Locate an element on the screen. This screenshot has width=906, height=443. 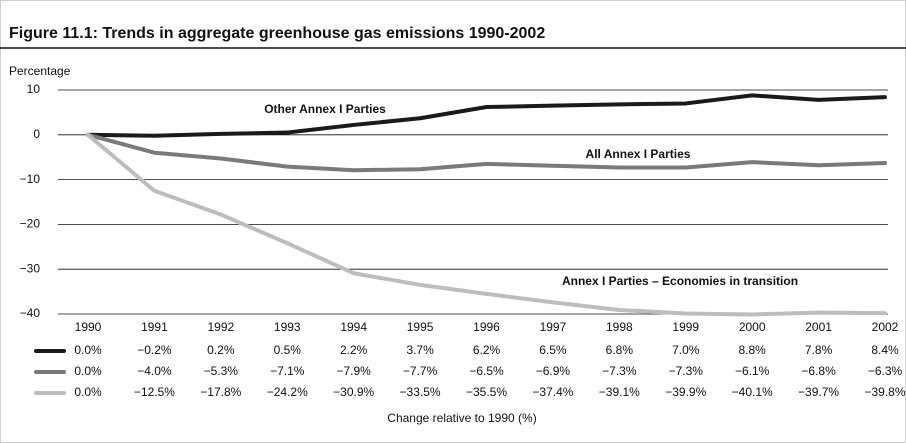
value-label: 7.8% is located at coordinates (819, 350).